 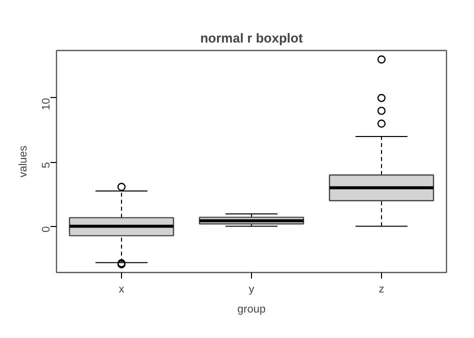 I want to click on x-tick-label: x, so click(x=121, y=290).